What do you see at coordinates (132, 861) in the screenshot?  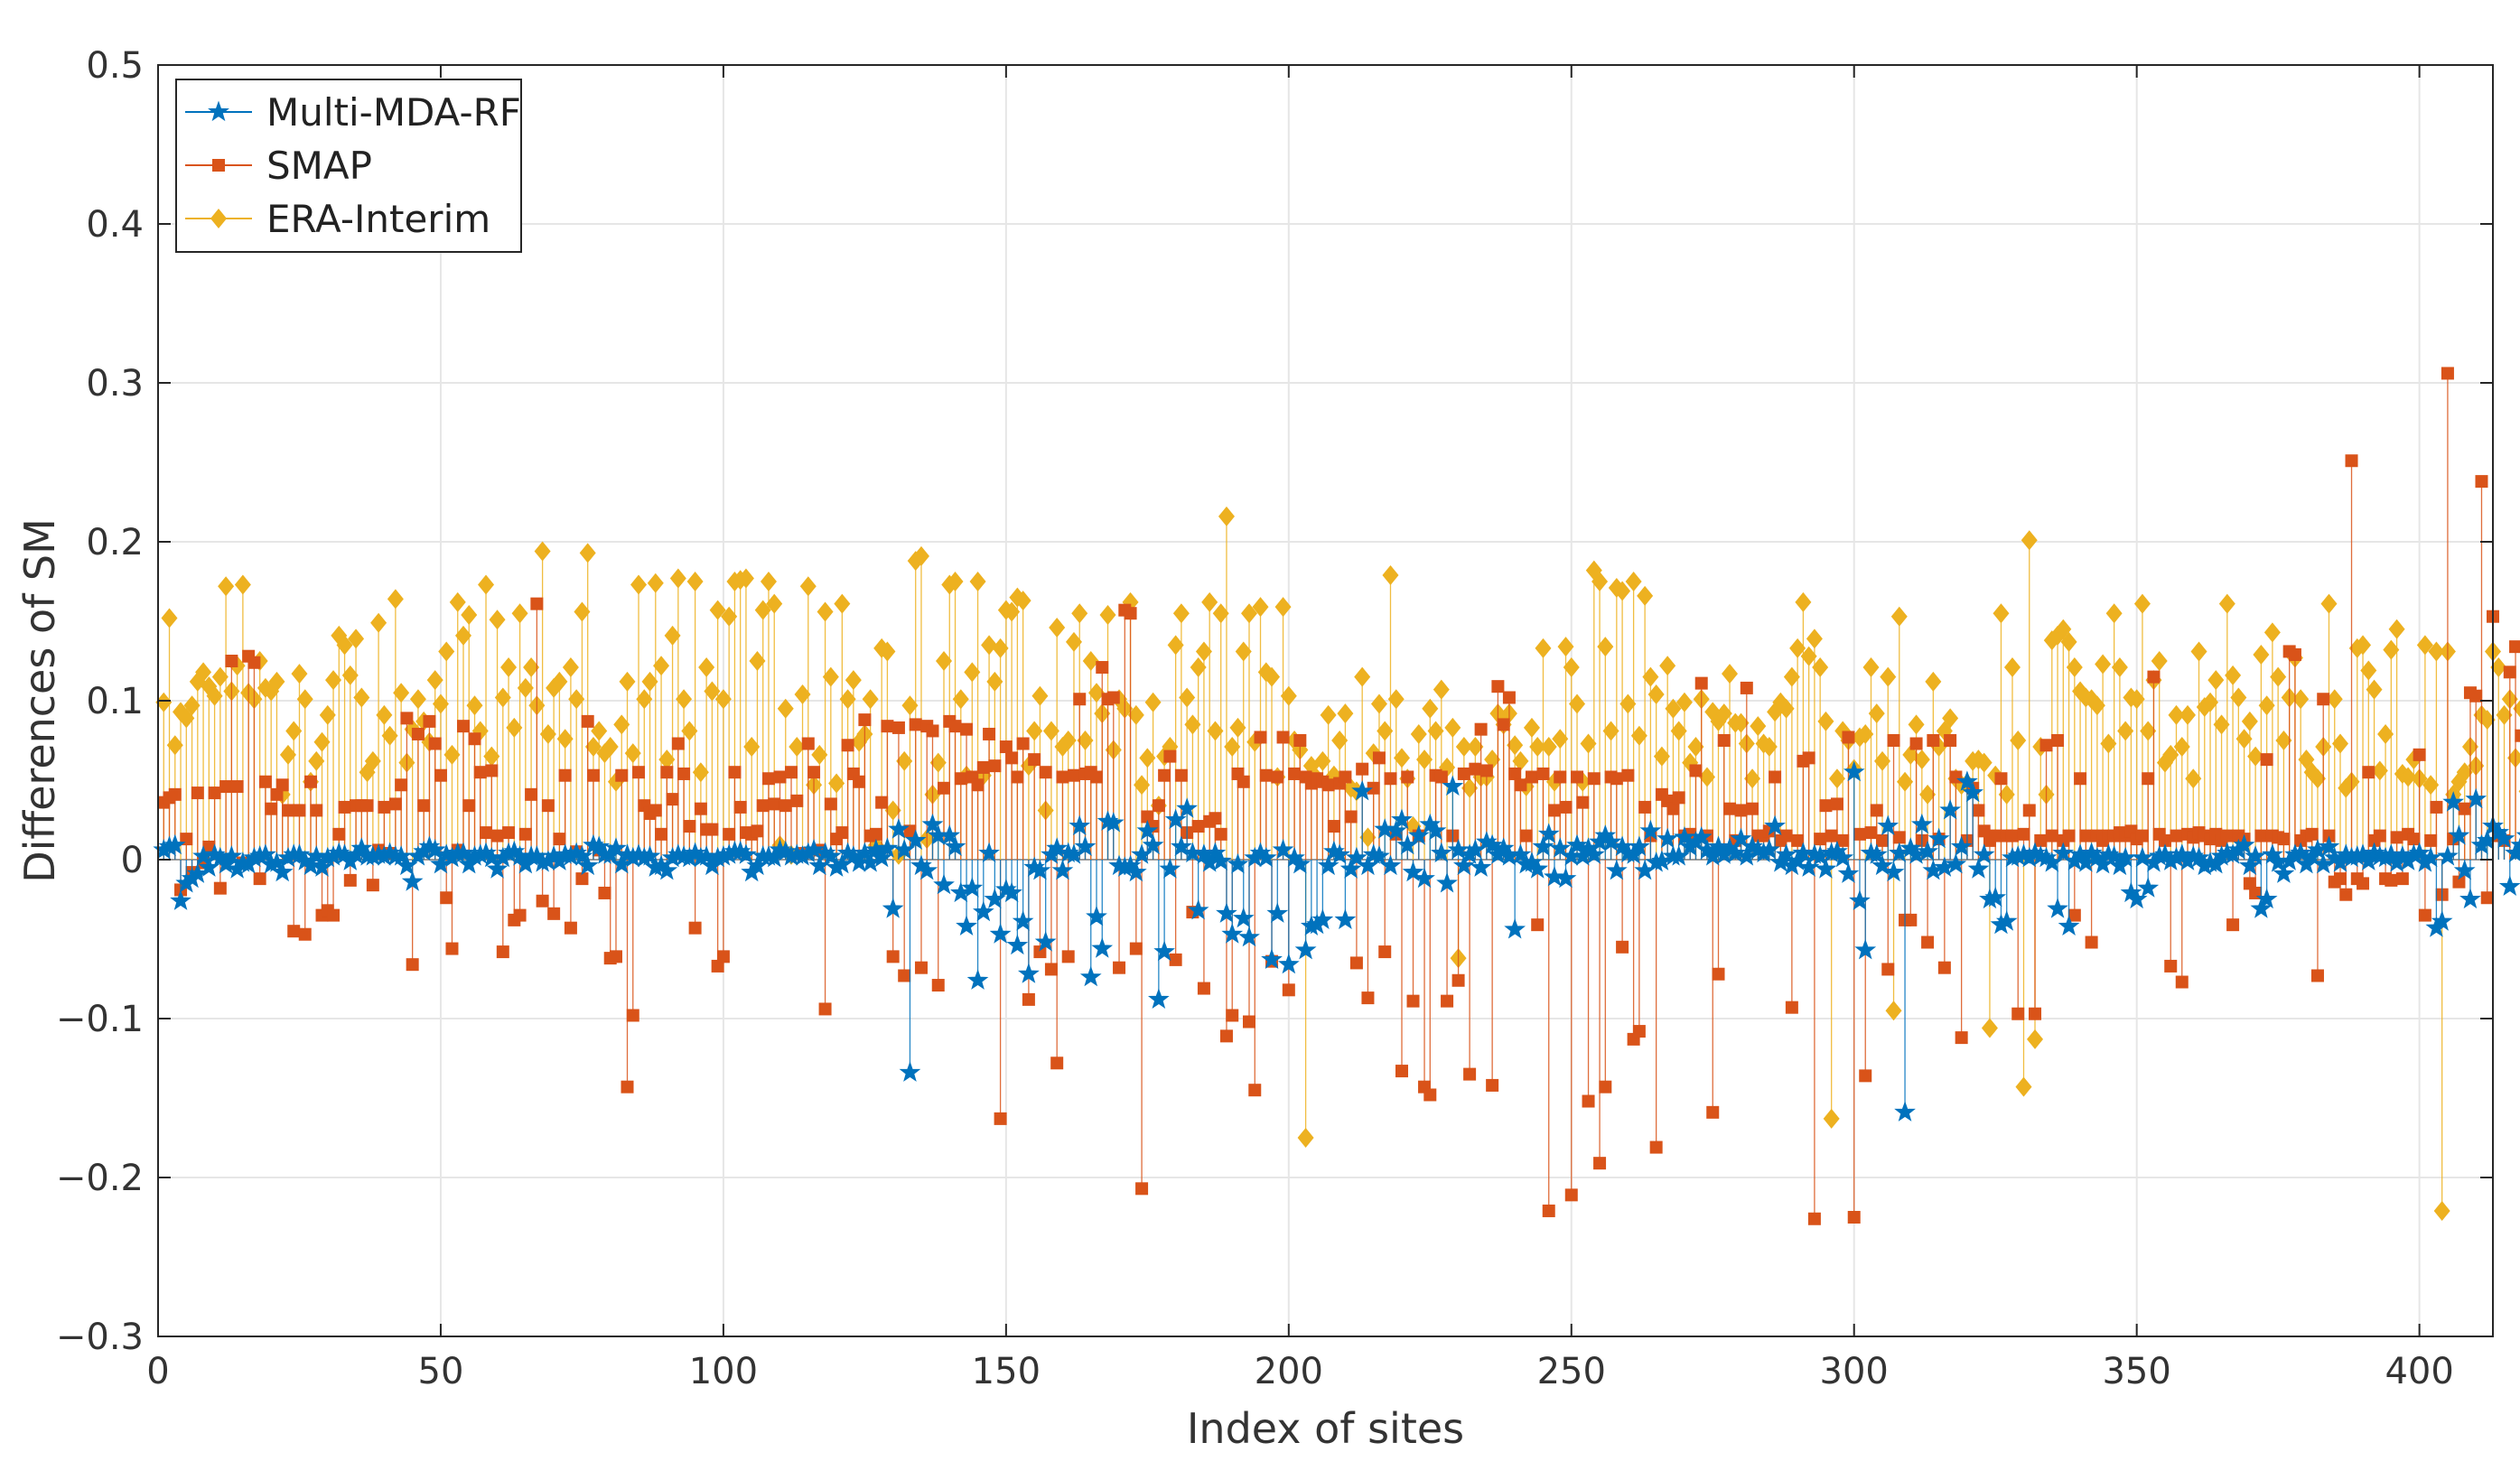 I see `y-tick-label: 0` at bounding box center [132, 861].